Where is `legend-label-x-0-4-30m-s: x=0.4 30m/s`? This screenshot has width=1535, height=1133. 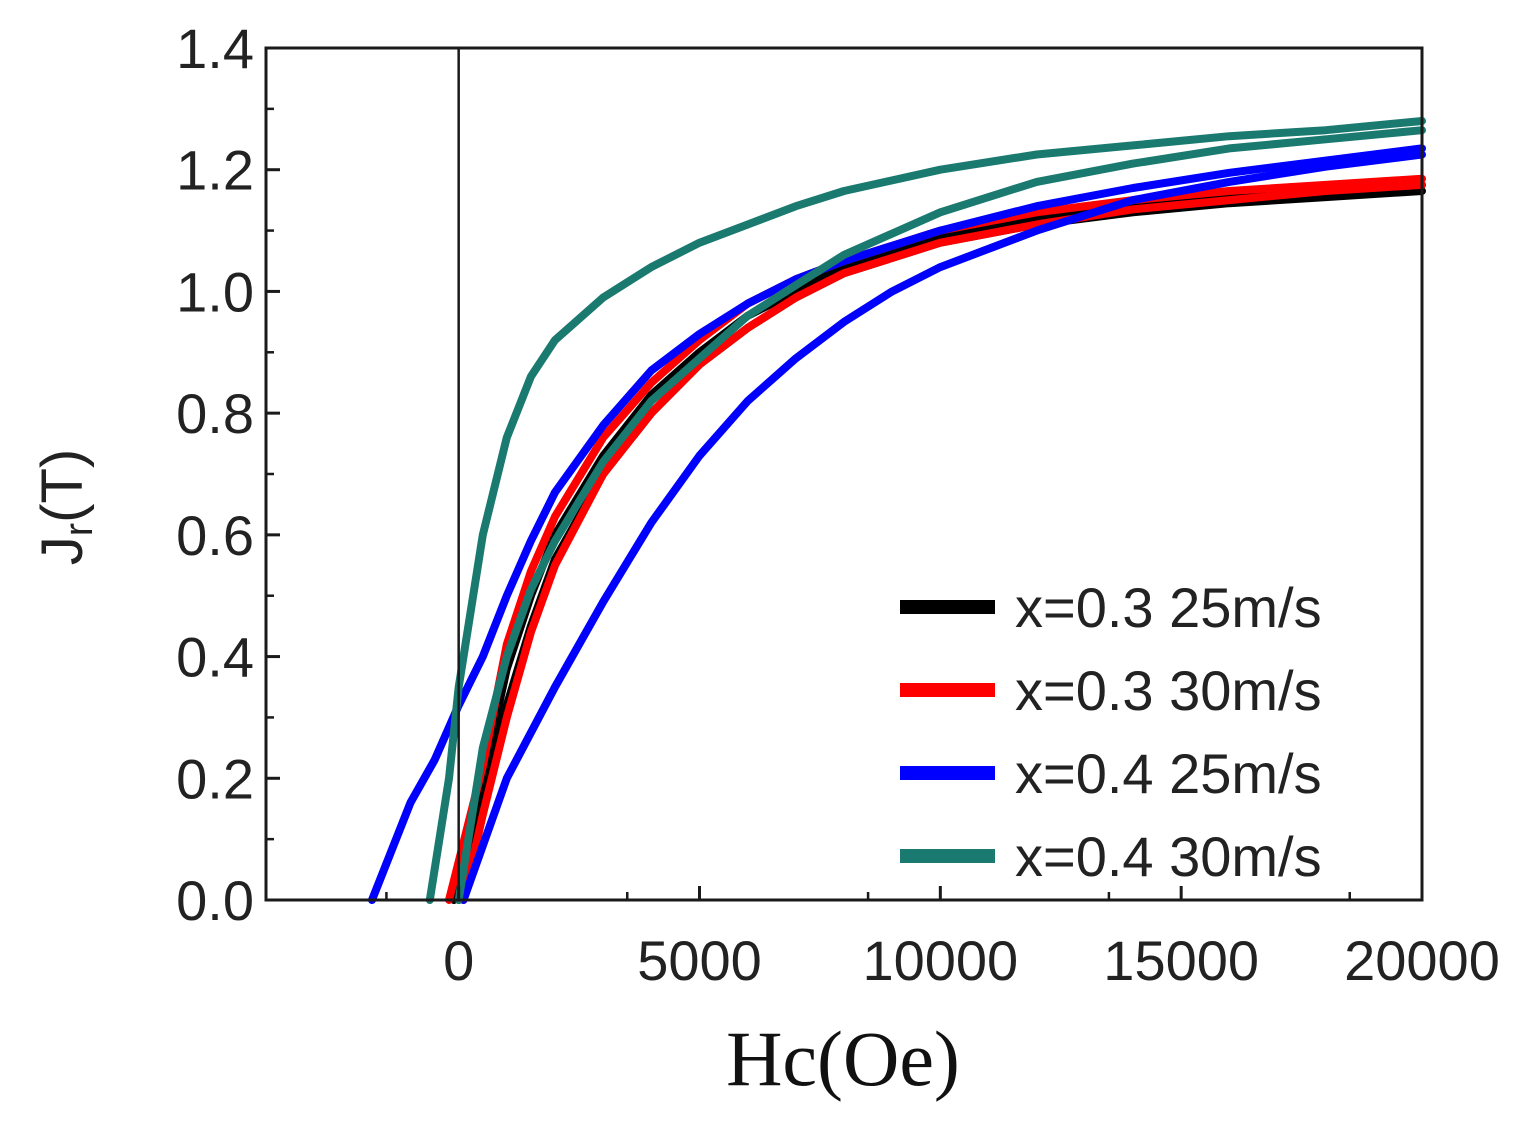 legend-label-x-0-4-30m-s: x=0.4 30m/s is located at coordinates (1168, 856).